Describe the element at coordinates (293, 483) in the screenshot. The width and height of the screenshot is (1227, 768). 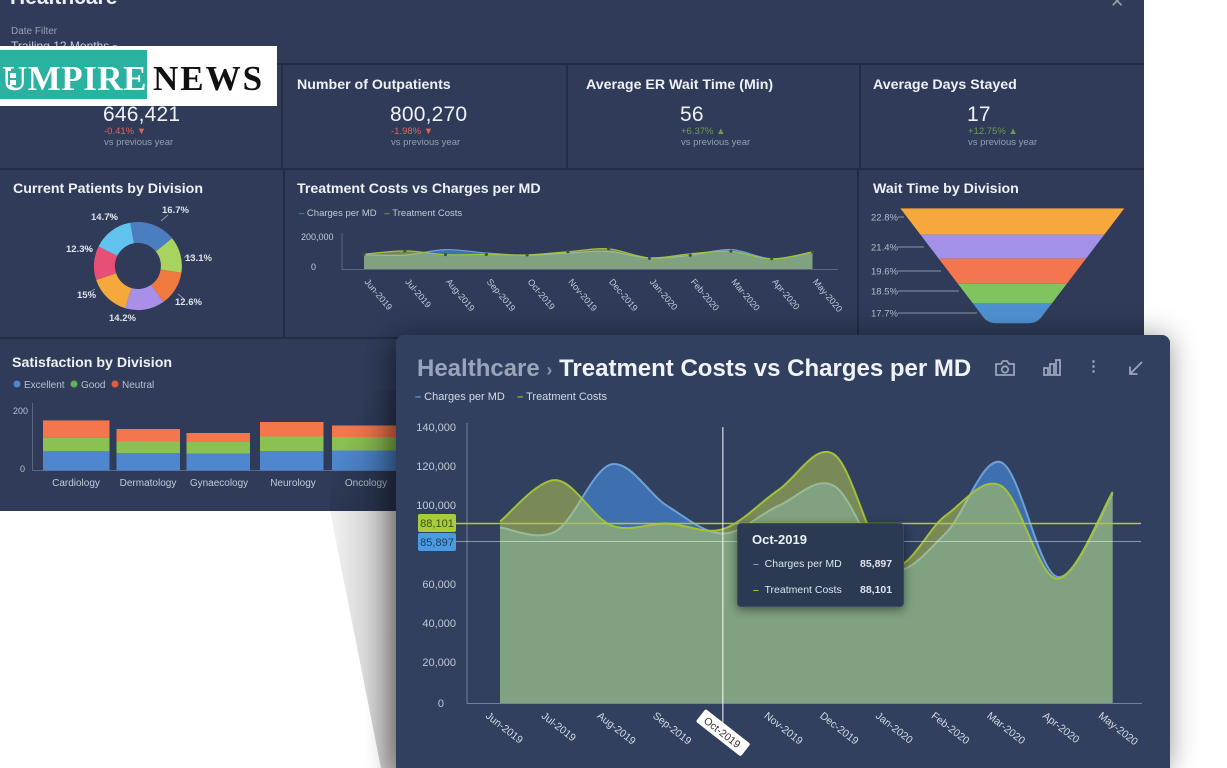
I see `svg-text: Neurology` at that location.